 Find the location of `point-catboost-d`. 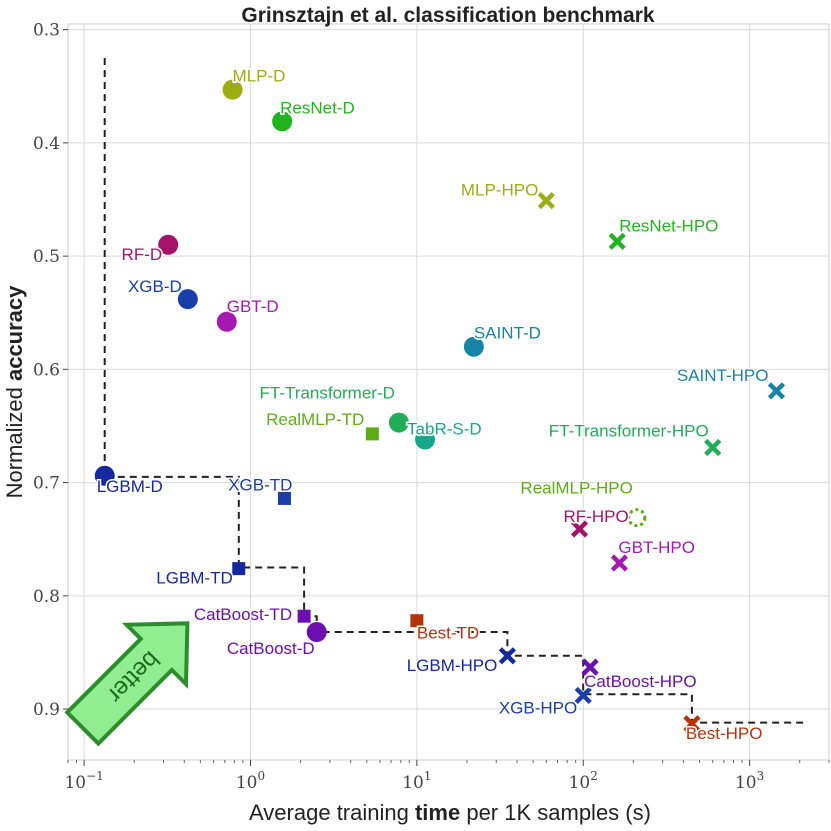

point-catboost-d is located at coordinates (316, 632).